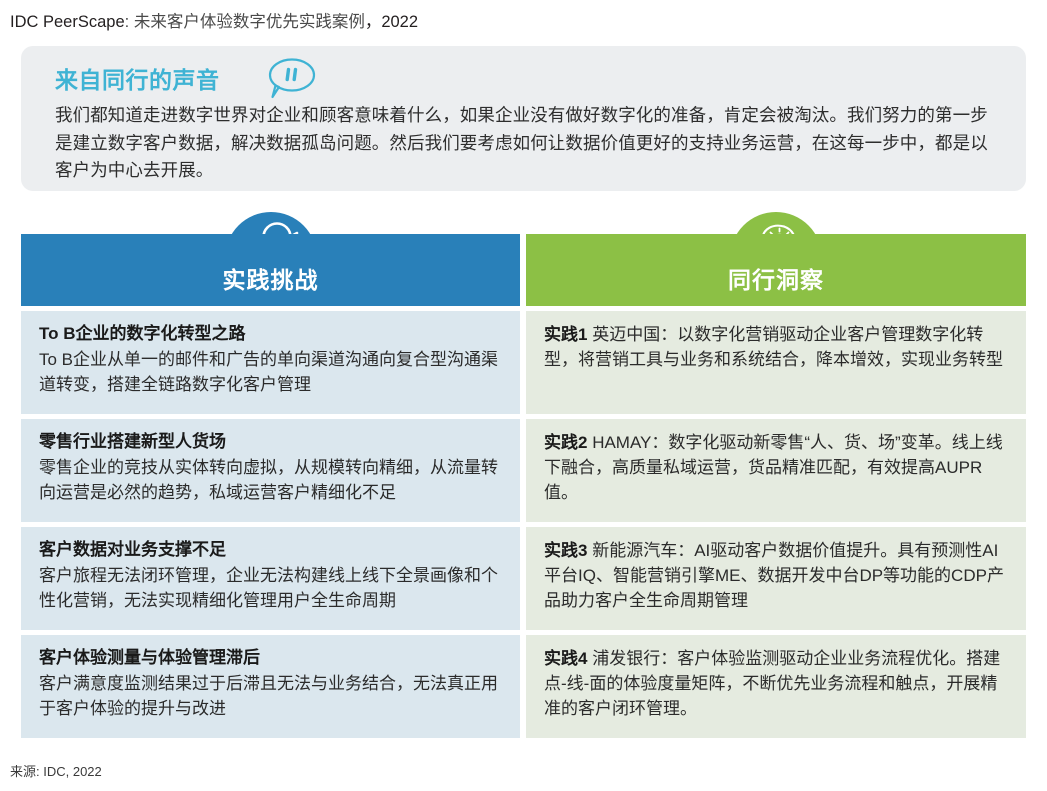 This screenshot has height=791, width=1047. I want to click on challenge-title: 客户体验测量与体验管理滞后, so click(149, 657).